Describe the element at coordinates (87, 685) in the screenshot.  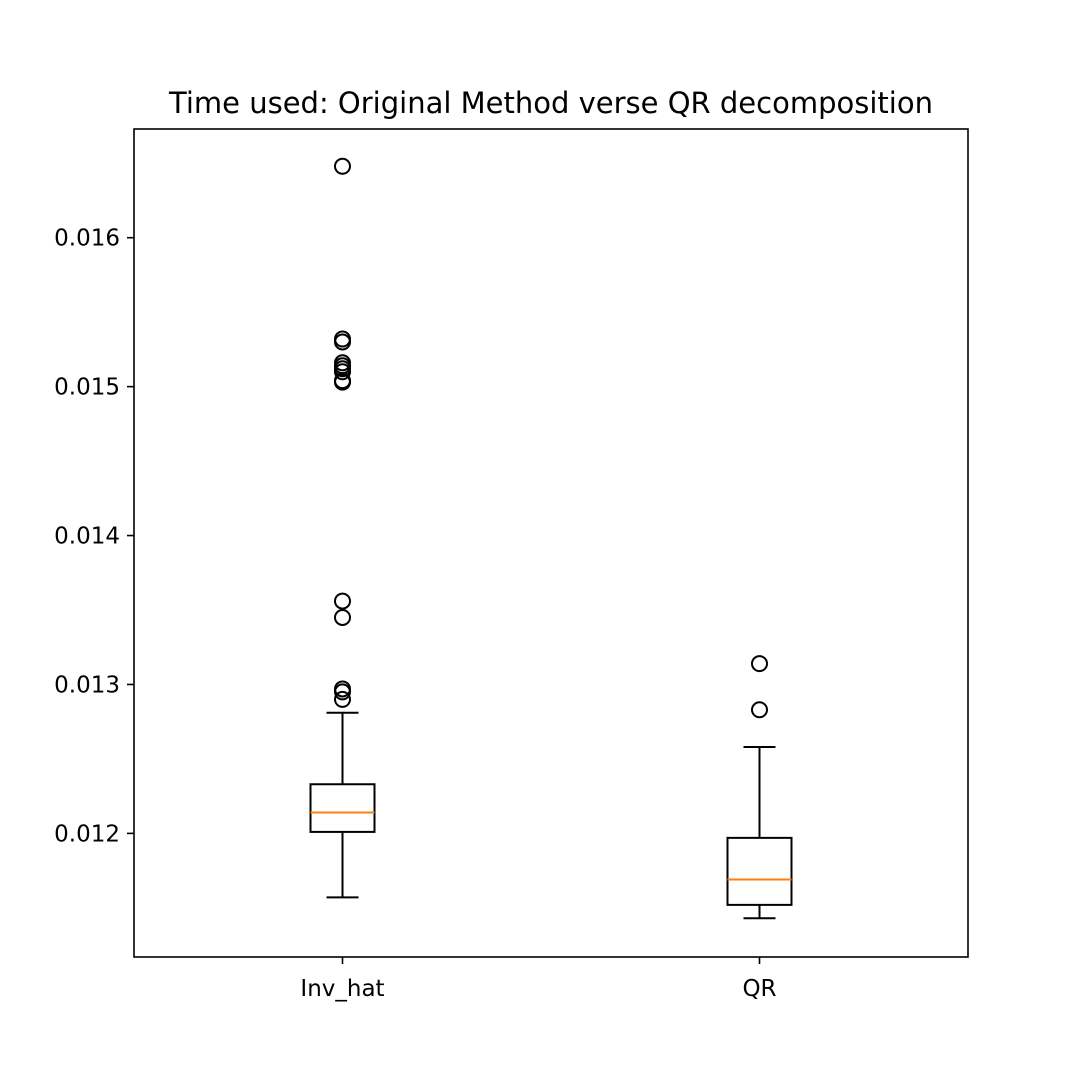
I see `y-tick-label: 0.013` at that location.